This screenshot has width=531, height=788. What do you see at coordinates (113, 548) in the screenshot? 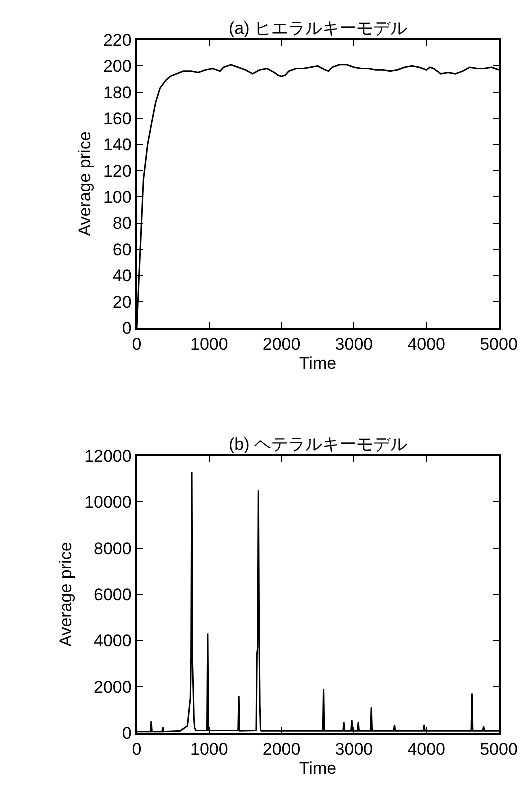
I see `y-tick-label: 8000` at bounding box center [113, 548].